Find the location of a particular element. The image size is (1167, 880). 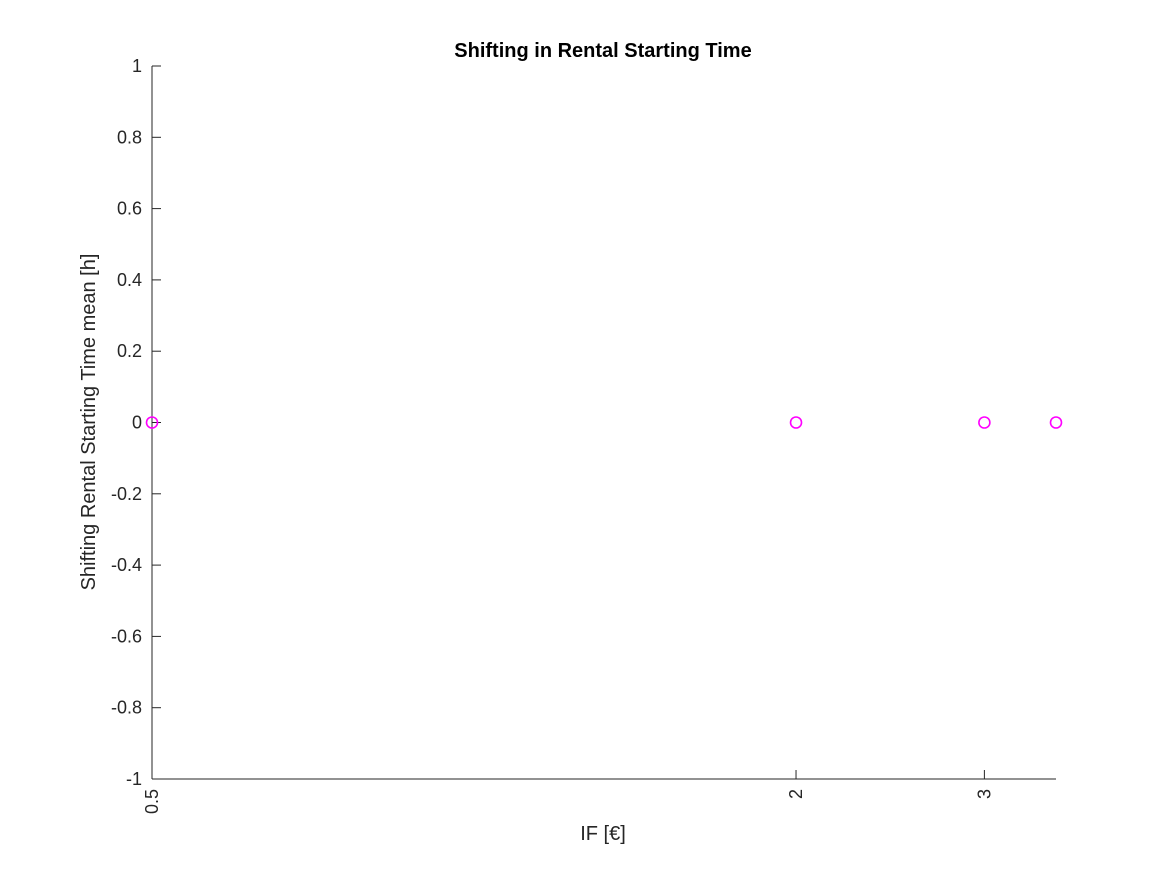

x-axis-ticks: 0.5 2 3 is located at coordinates (568, 792).